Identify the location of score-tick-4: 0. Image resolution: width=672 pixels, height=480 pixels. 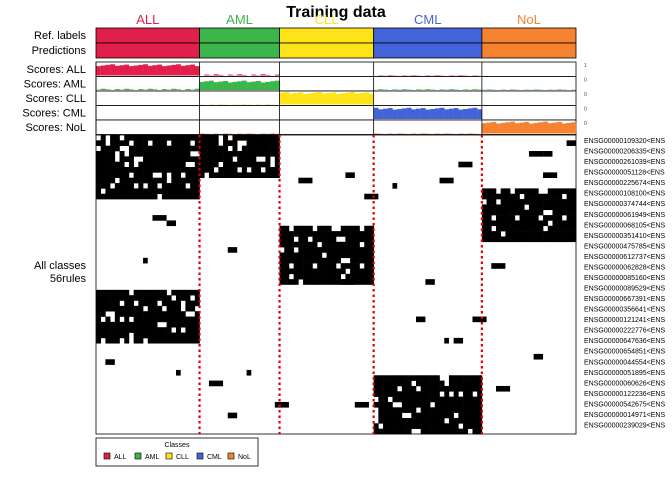
(585, 124).